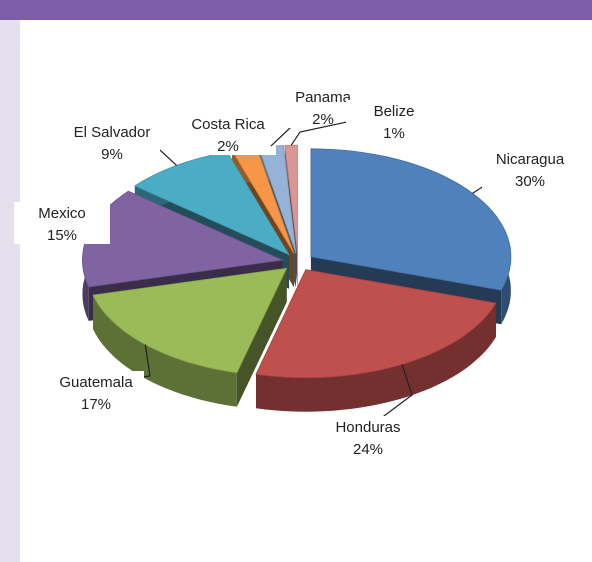 Image resolution: width=592 pixels, height=562 pixels. Describe the element at coordinates (367, 427) in the screenshot. I see `slice-label: Honduras` at that location.